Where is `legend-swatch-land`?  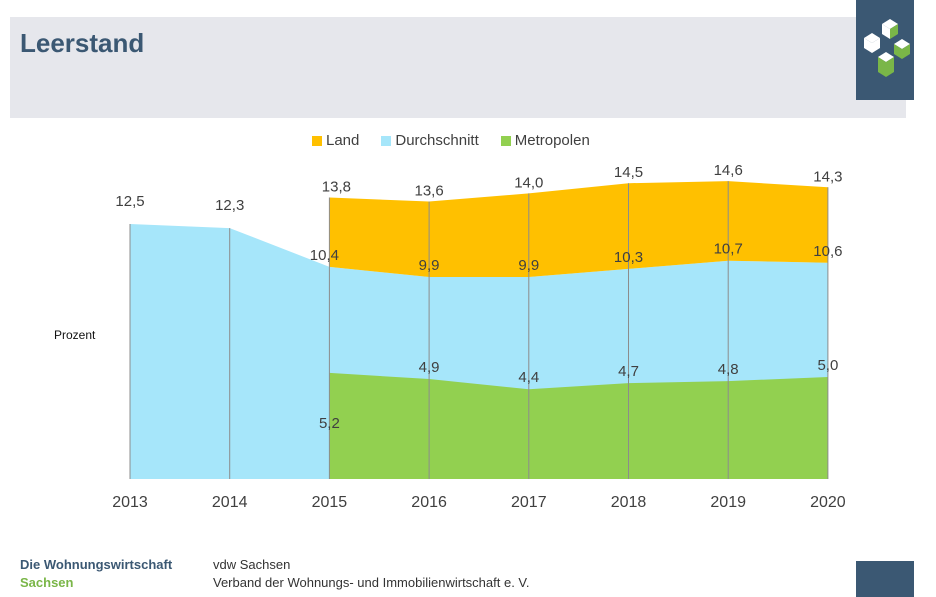 legend-swatch-land is located at coordinates (317, 140).